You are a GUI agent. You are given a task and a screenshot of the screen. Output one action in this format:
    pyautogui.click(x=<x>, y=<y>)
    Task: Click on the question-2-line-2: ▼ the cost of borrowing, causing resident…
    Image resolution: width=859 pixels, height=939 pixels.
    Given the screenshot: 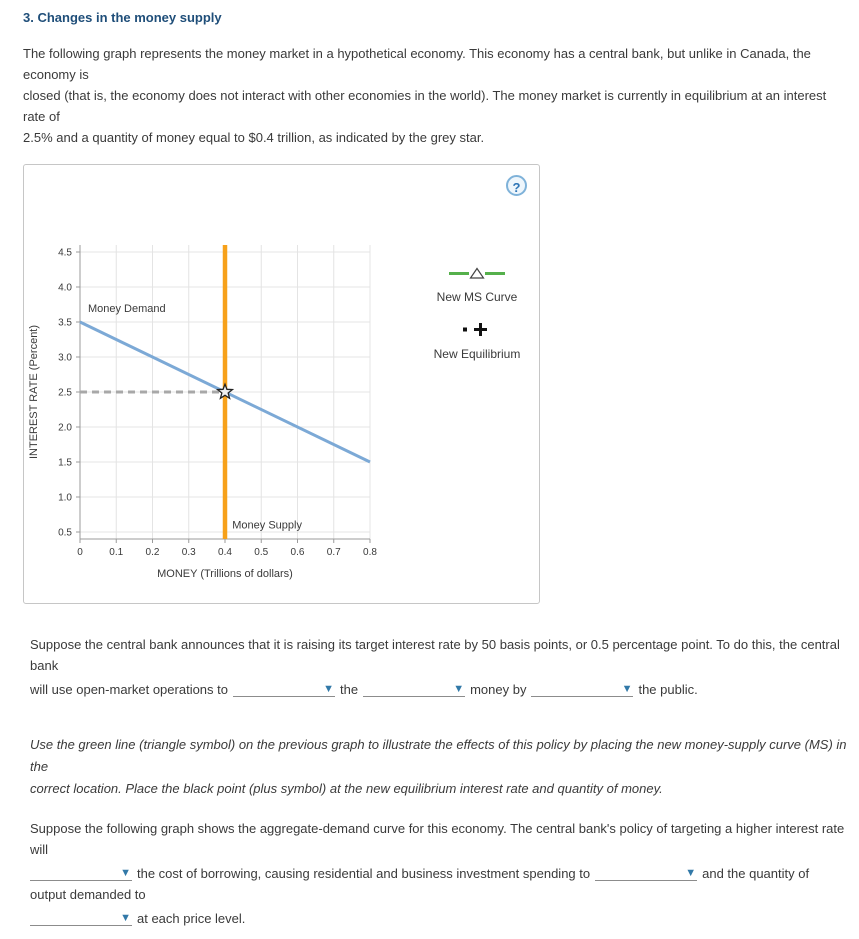 What is the action you would take?
    pyautogui.click(x=439, y=884)
    